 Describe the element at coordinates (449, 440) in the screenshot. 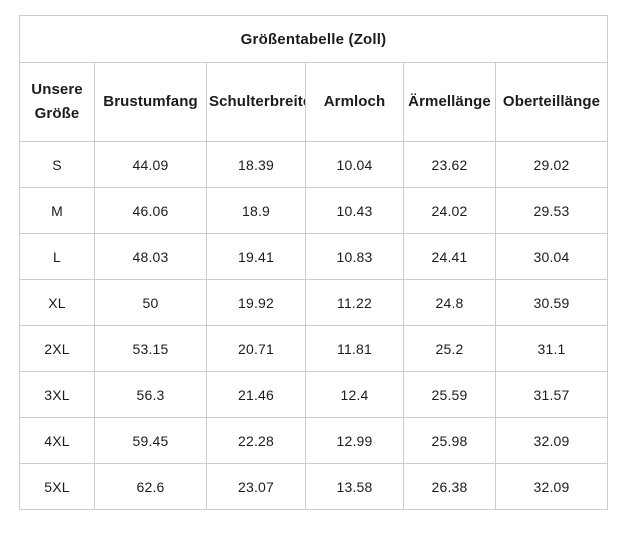

I see `measurement-cell: 25.98` at that location.